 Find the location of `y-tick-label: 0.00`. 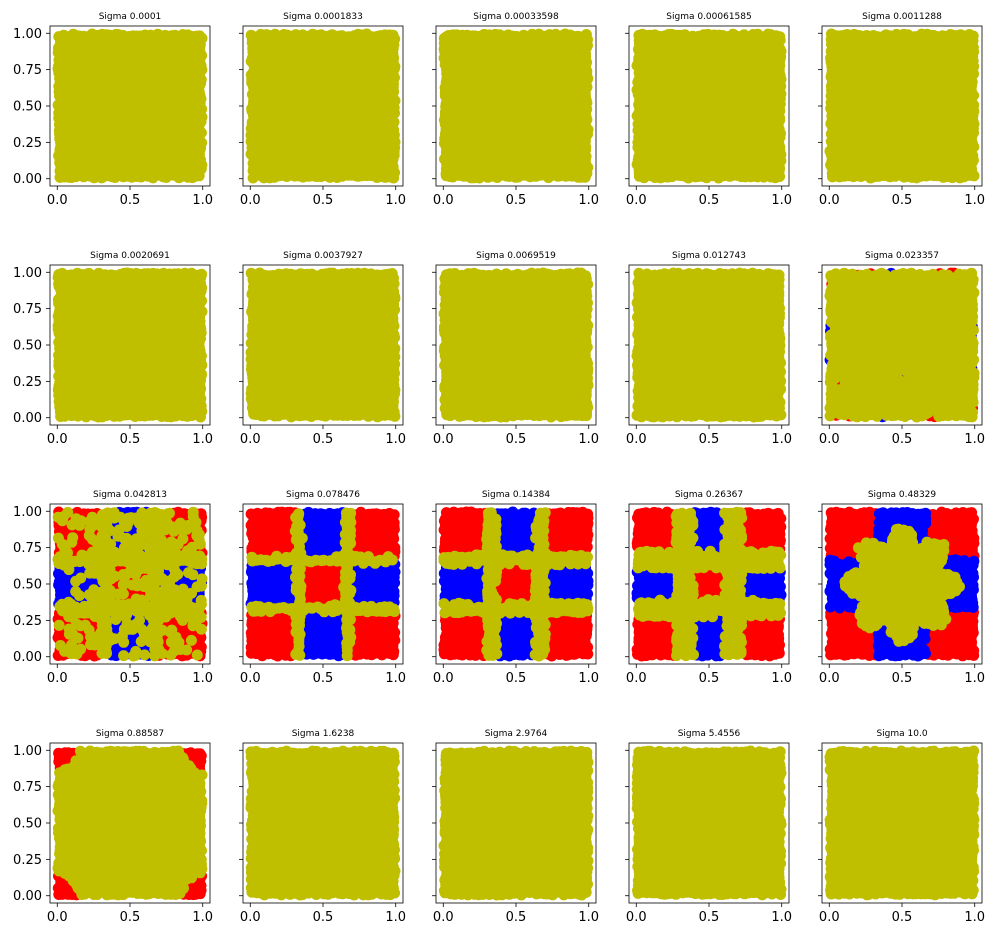

y-tick-label: 0.00 is located at coordinates (27, 179).